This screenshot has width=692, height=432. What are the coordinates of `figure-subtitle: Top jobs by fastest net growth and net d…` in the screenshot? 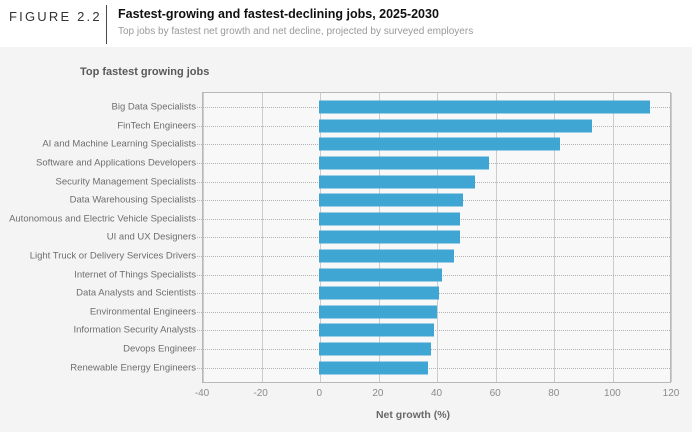 It's located at (296, 31).